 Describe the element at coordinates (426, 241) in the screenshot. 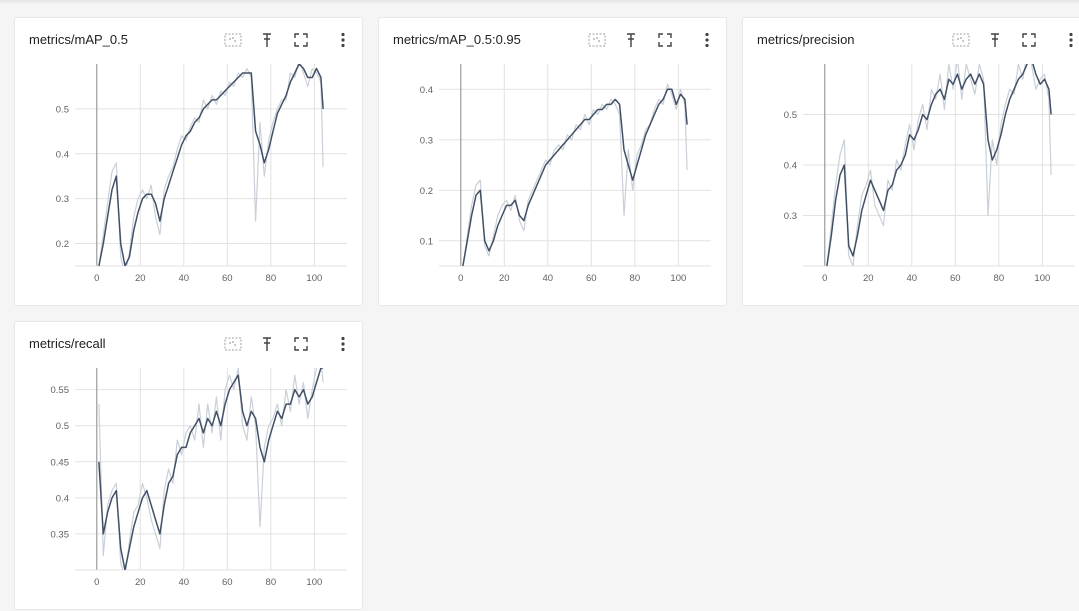

I see `y-tick-label: 0.1` at that location.